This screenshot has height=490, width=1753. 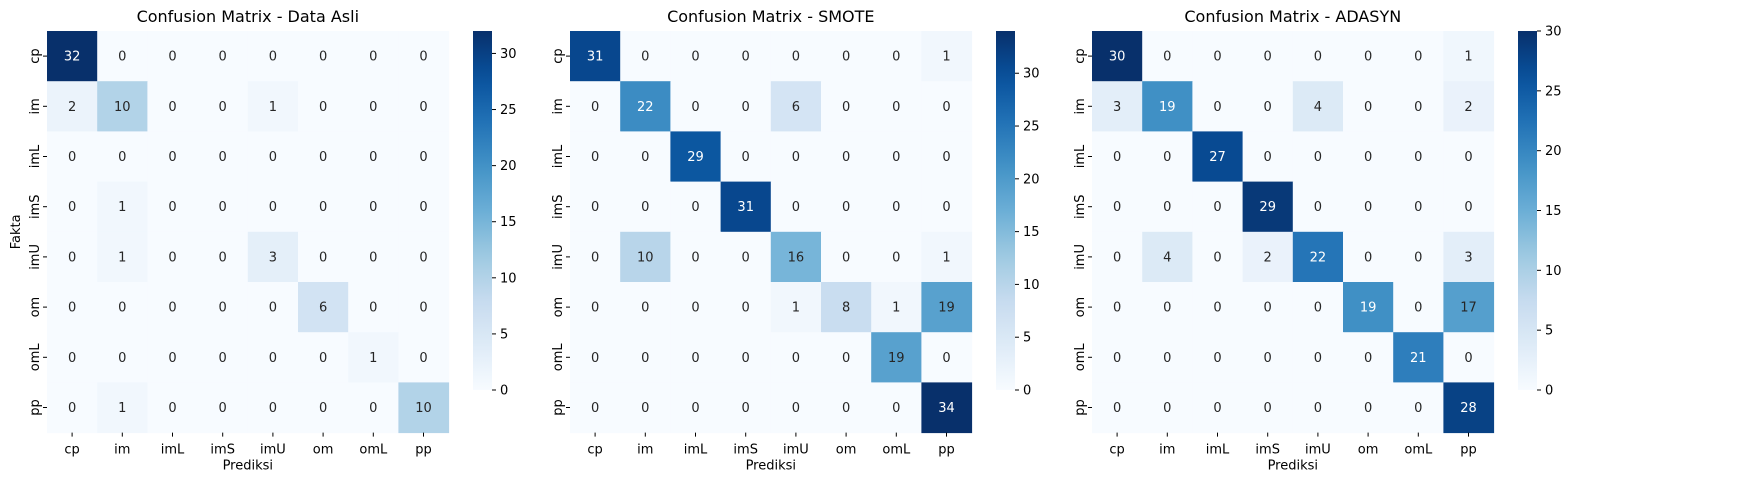 What do you see at coordinates (595, 106) in the screenshot?
I see `heatmap-cell-im-cp` at bounding box center [595, 106].